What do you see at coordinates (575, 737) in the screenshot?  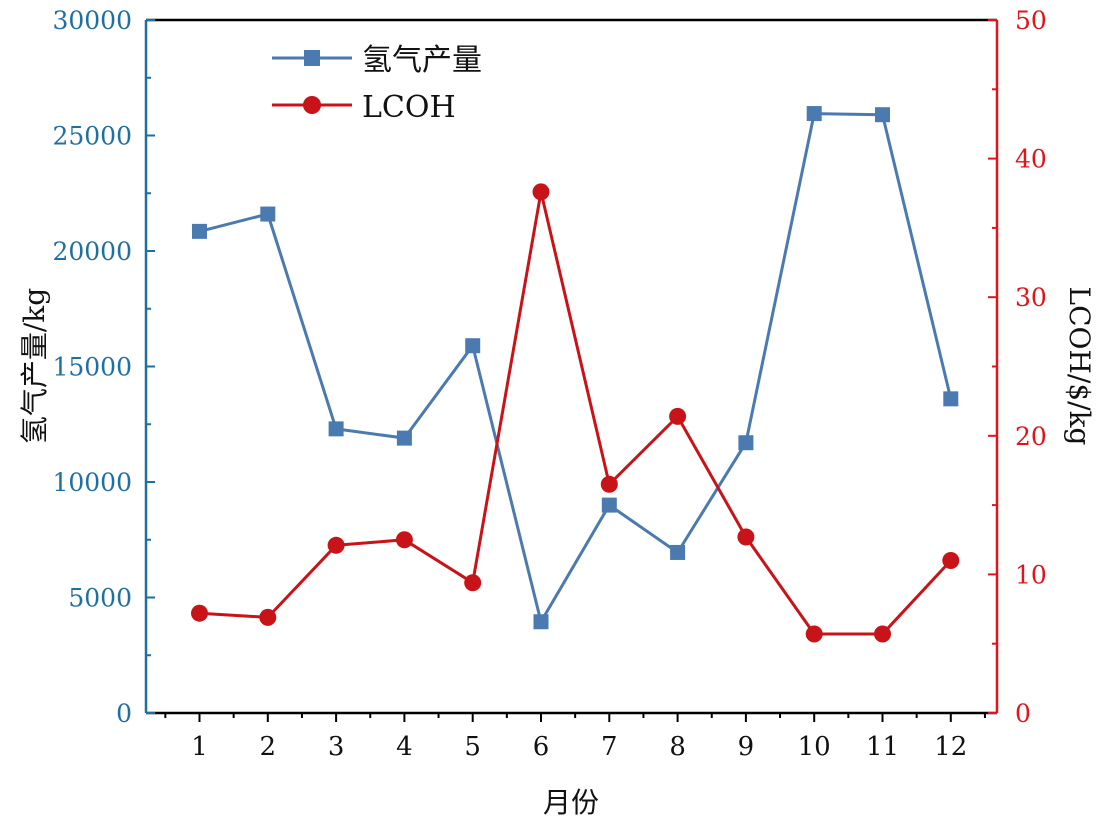 I see `x-axis-ticks: 1 2 3 4 5 6 7 8 9 10 11 12` at bounding box center [575, 737].